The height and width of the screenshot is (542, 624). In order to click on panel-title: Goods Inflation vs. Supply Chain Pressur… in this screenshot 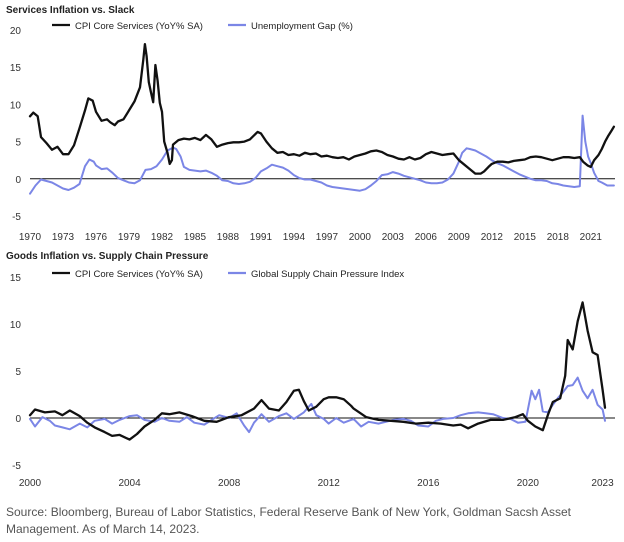, I will do `click(107, 256)`.